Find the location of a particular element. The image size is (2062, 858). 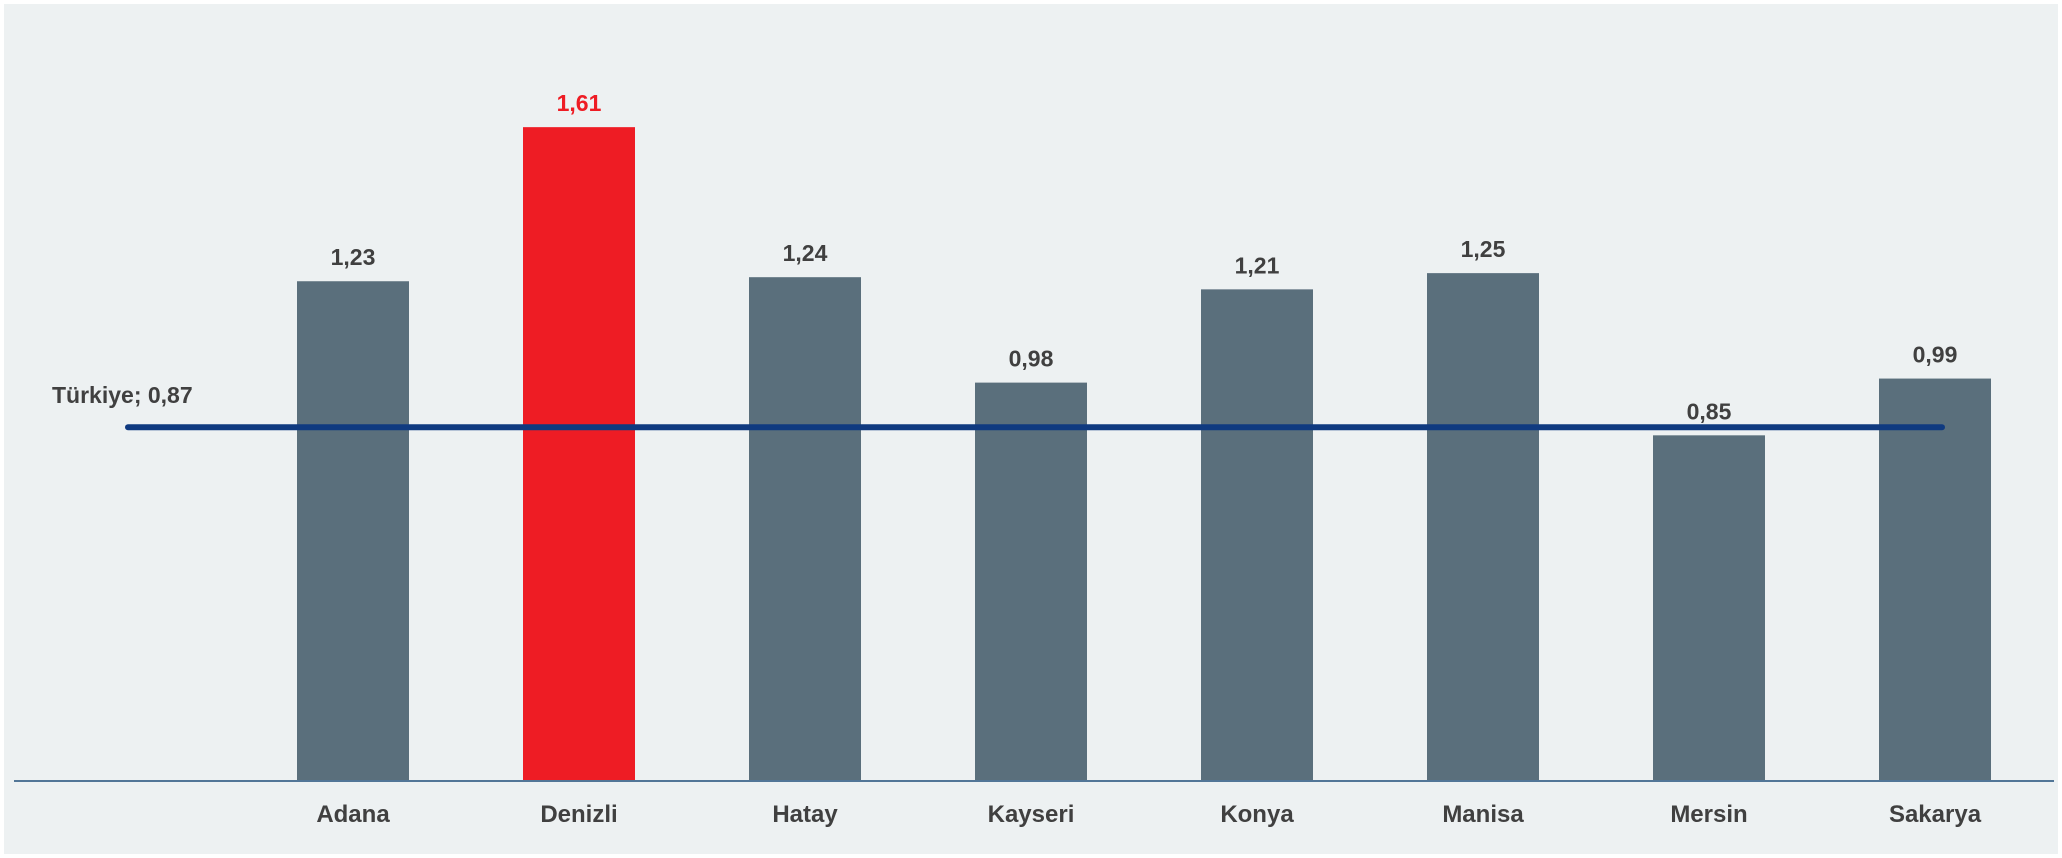

value-label-sakarya: 0,99 is located at coordinates (1935, 355).